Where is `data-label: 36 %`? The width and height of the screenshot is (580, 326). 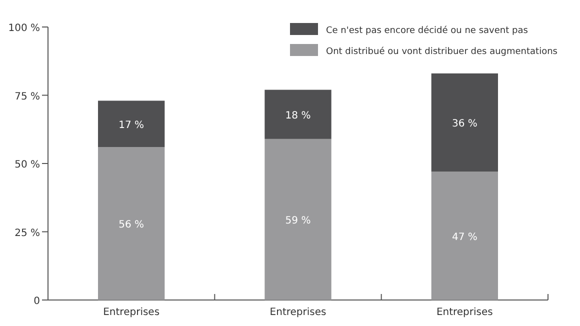 data-label: 36 % is located at coordinates (465, 124).